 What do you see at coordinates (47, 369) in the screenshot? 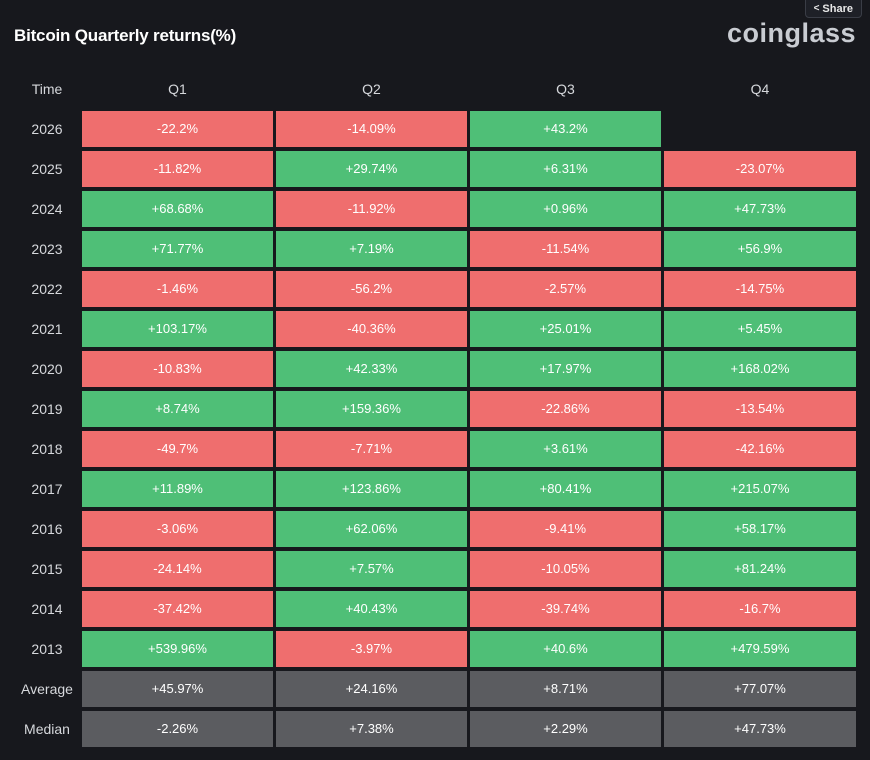
I see `year-label: 2020` at bounding box center [47, 369].